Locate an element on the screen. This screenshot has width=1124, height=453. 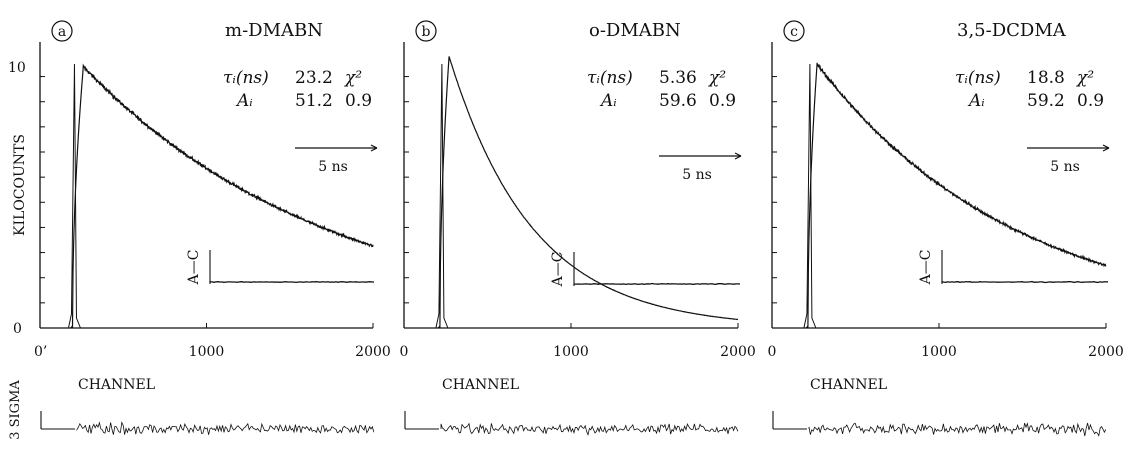
tau-value: 5.36 is located at coordinates (678, 78).